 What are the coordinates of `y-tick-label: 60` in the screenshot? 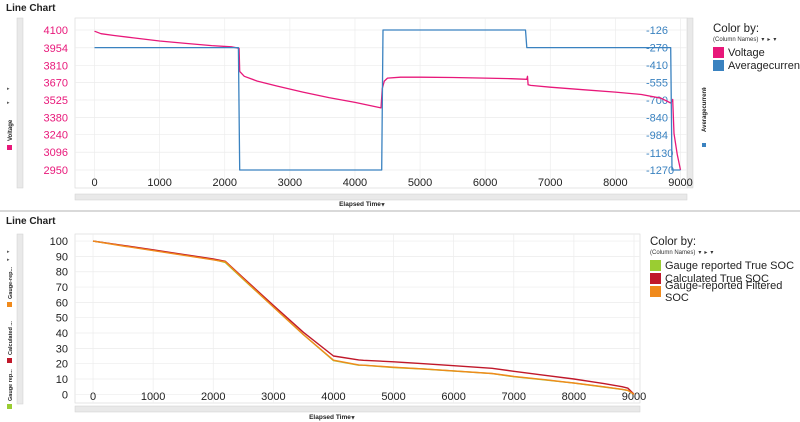 It's located at (62, 303).